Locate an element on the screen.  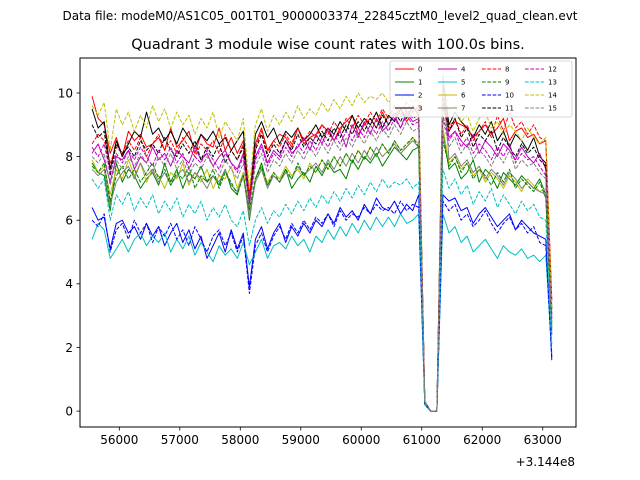
legend-label-8: 8 is located at coordinates (507, 70).